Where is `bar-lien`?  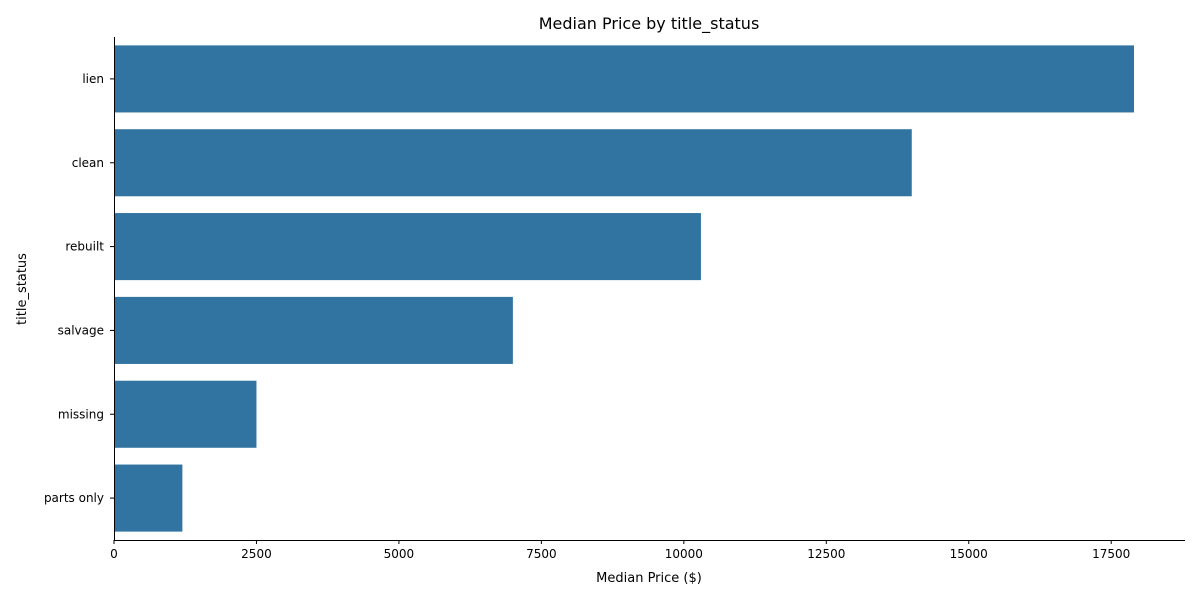
bar-lien is located at coordinates (624, 79).